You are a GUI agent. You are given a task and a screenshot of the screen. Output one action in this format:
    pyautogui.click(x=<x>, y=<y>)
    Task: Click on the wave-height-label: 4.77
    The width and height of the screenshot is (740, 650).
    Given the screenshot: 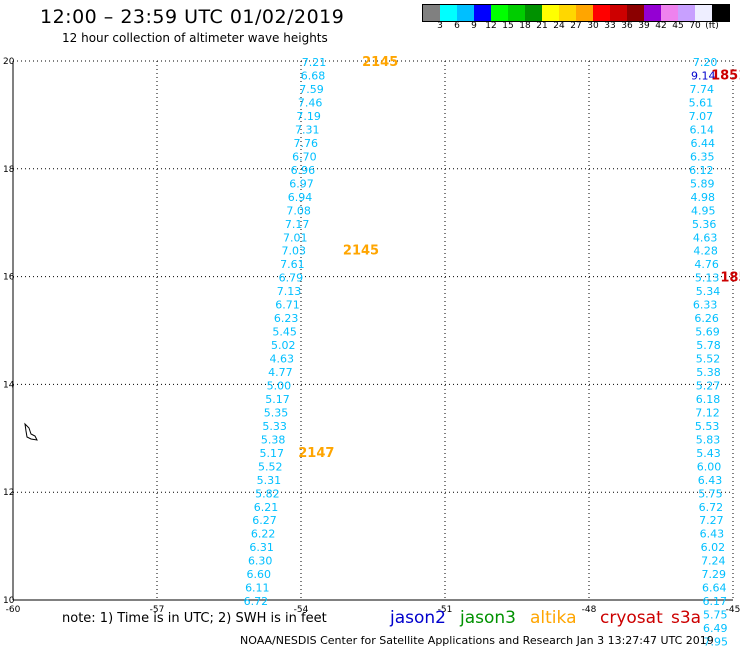 What is the action you would take?
    pyautogui.click(x=280, y=372)
    